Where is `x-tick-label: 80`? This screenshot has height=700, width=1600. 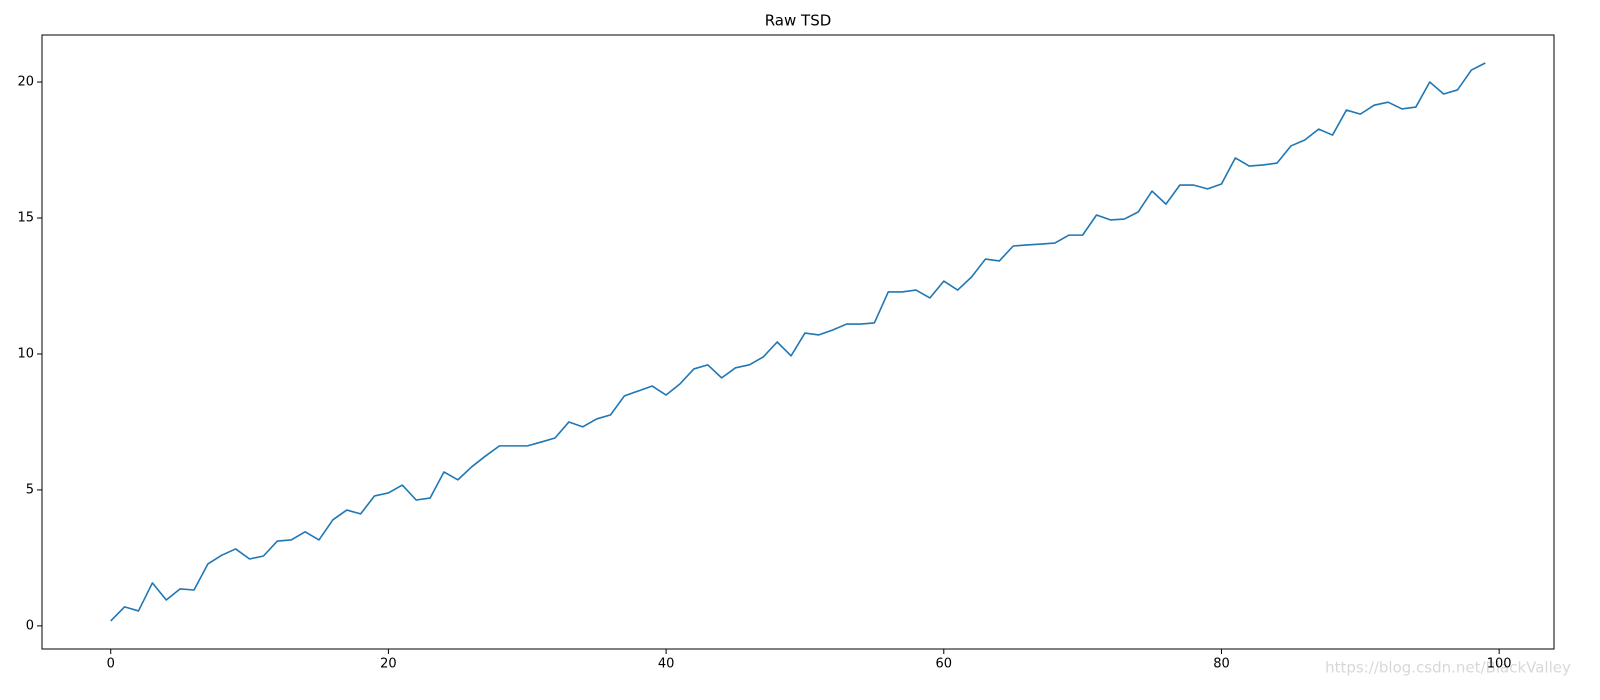 x-tick-label: 80 is located at coordinates (1221, 664).